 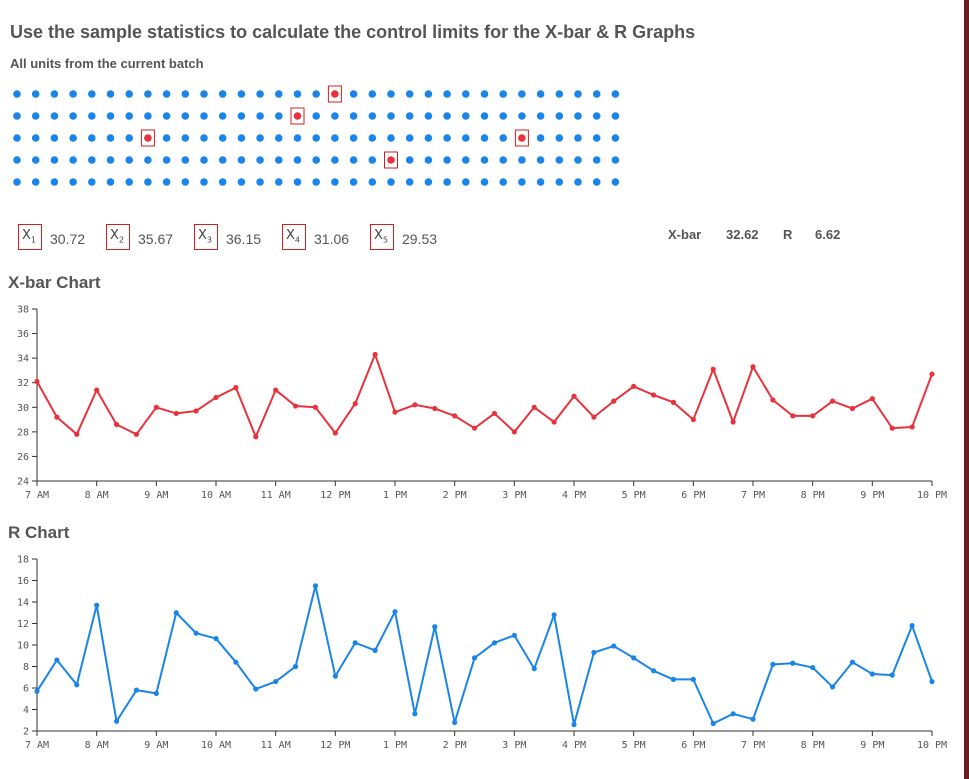 I want to click on xbar-y-tick-label: 34, so click(x=23, y=359).